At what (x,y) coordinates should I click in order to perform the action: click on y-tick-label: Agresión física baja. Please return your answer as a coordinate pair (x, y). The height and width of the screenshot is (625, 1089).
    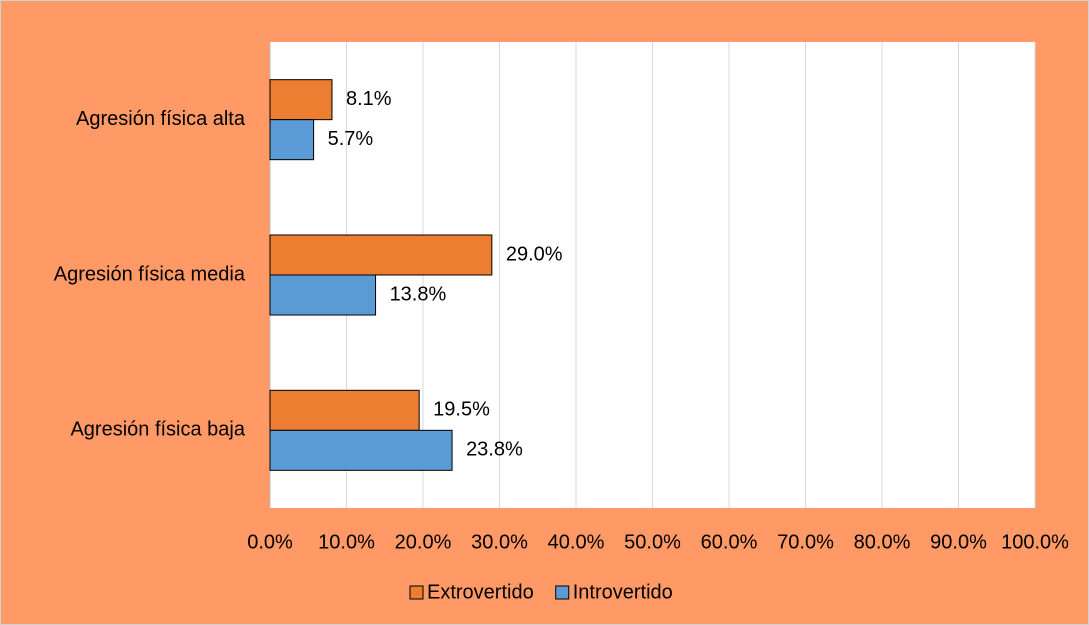
    Looking at the image, I should click on (157, 430).